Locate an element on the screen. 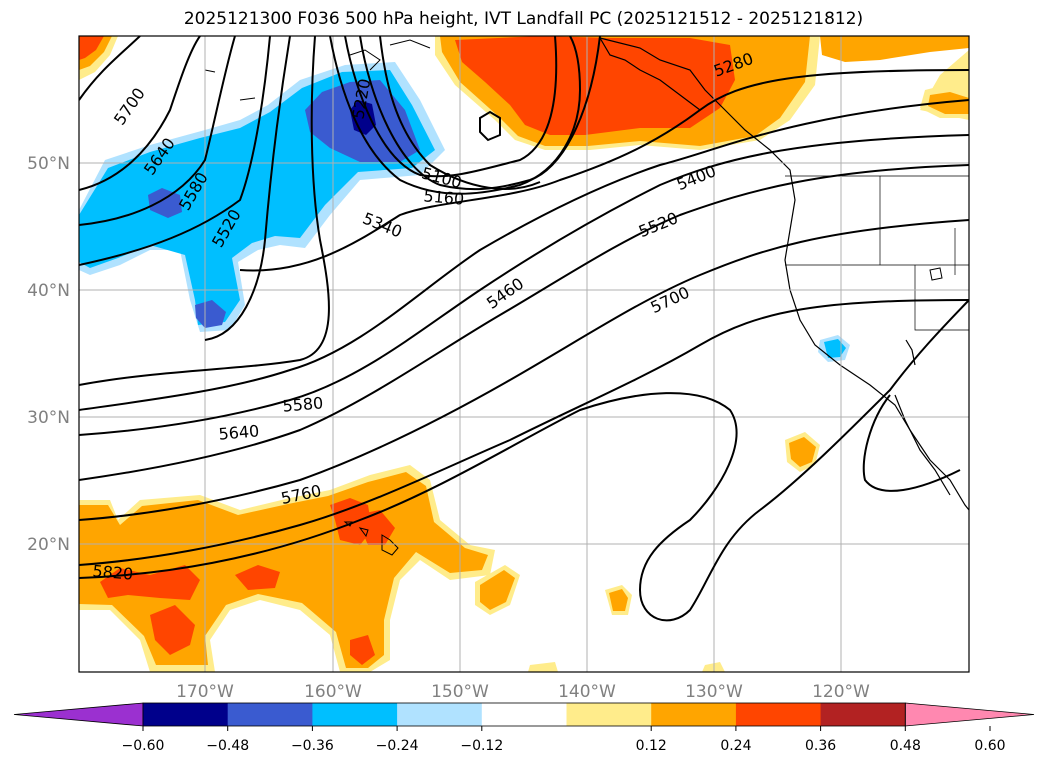  colorbar-tick-label: 0.12 is located at coordinates (651, 746).